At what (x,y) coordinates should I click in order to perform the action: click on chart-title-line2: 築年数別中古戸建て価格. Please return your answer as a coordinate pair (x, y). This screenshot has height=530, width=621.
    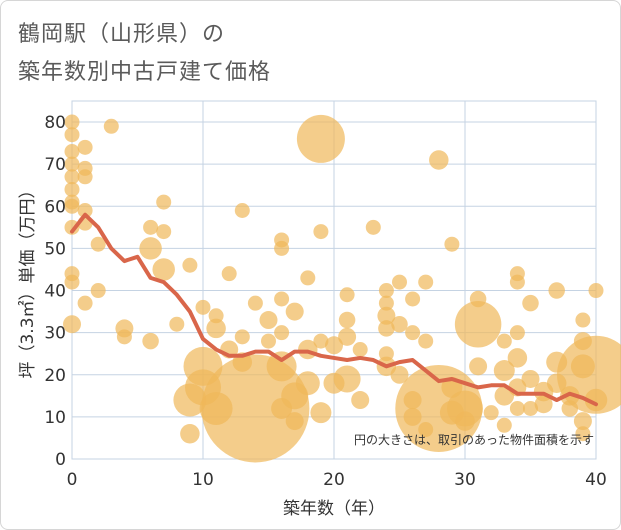
    Looking at the image, I should click on (145, 72).